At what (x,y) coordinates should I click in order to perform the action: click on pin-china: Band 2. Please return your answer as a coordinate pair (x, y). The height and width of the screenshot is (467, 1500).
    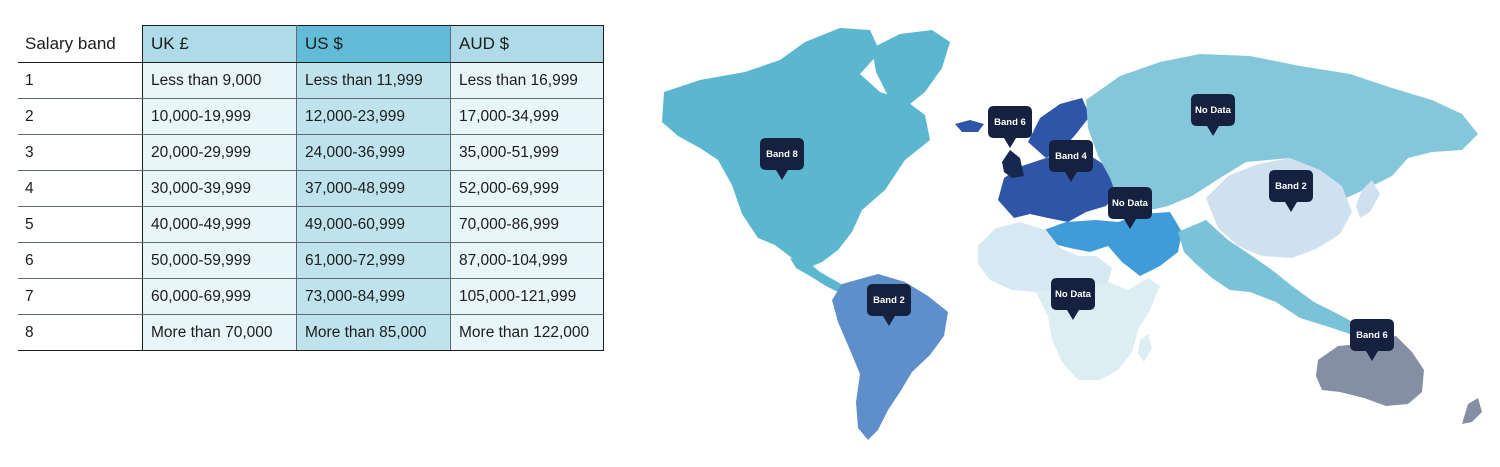
    Looking at the image, I should click on (1291, 191).